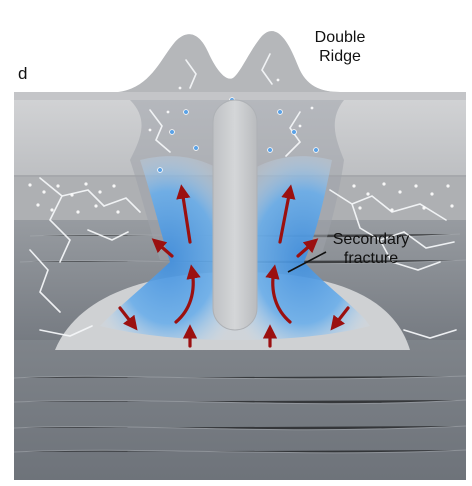 The width and height of the screenshot is (472, 486). What do you see at coordinates (340, 56) in the screenshot?
I see `double-ridge-label-line-2: Ridge` at bounding box center [340, 56].